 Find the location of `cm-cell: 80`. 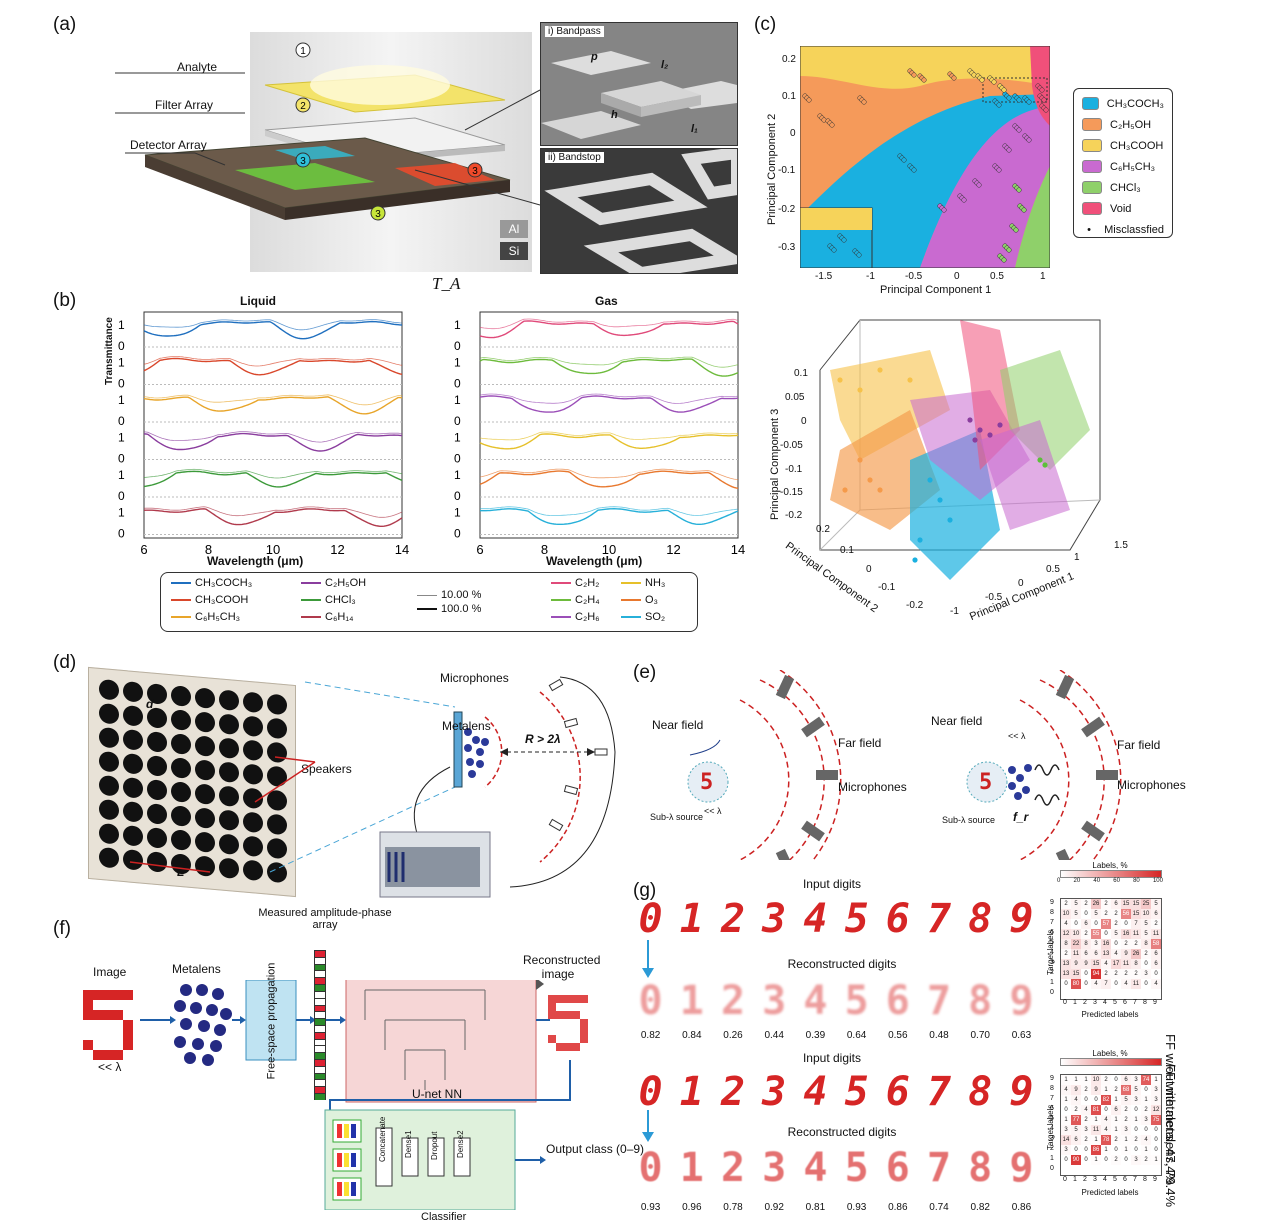

cm-cell: 80 is located at coordinates (1076, 984).